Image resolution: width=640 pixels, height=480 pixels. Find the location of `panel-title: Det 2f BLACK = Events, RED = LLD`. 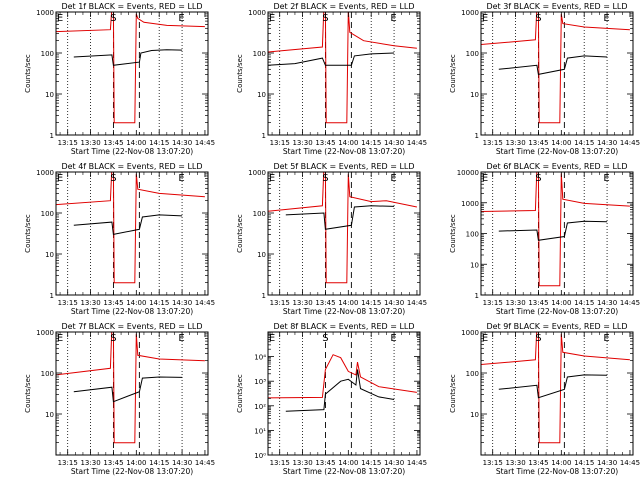

panel-title: Det 2f BLACK = Events, RED = LLD is located at coordinates (343, 6).